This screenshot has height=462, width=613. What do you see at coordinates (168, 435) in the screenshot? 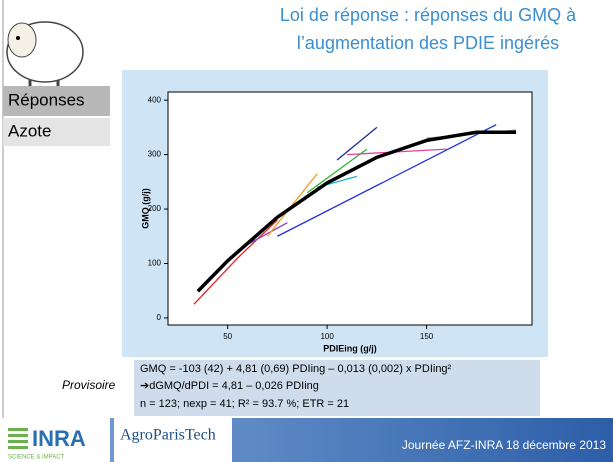
I see `logo-text: AgroParisTech` at bounding box center [168, 435].